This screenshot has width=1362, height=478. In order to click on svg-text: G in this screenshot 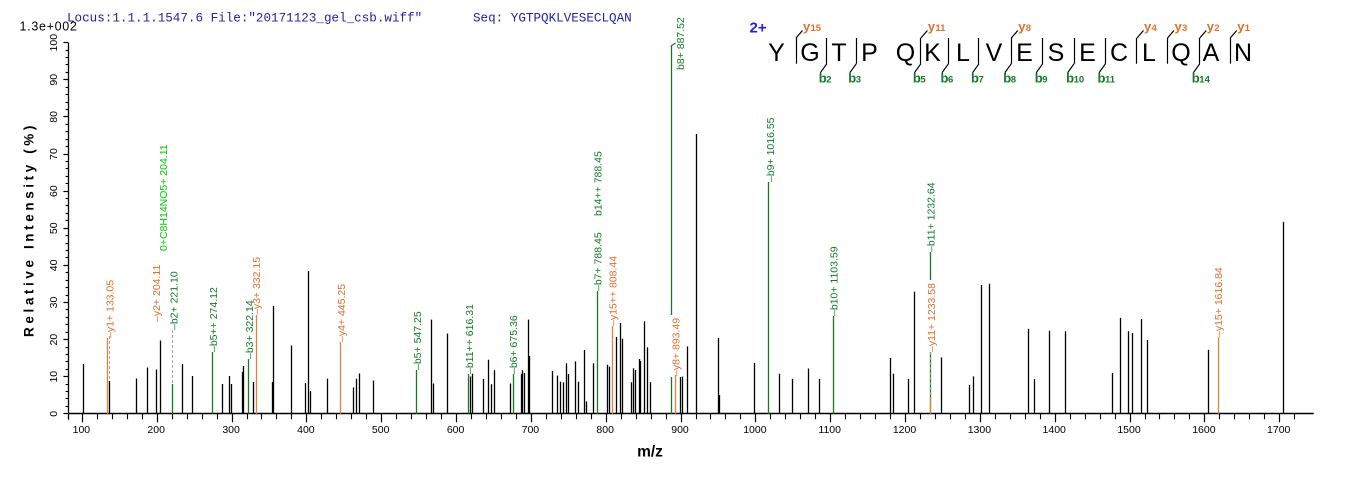, I will do `click(809, 53)`.